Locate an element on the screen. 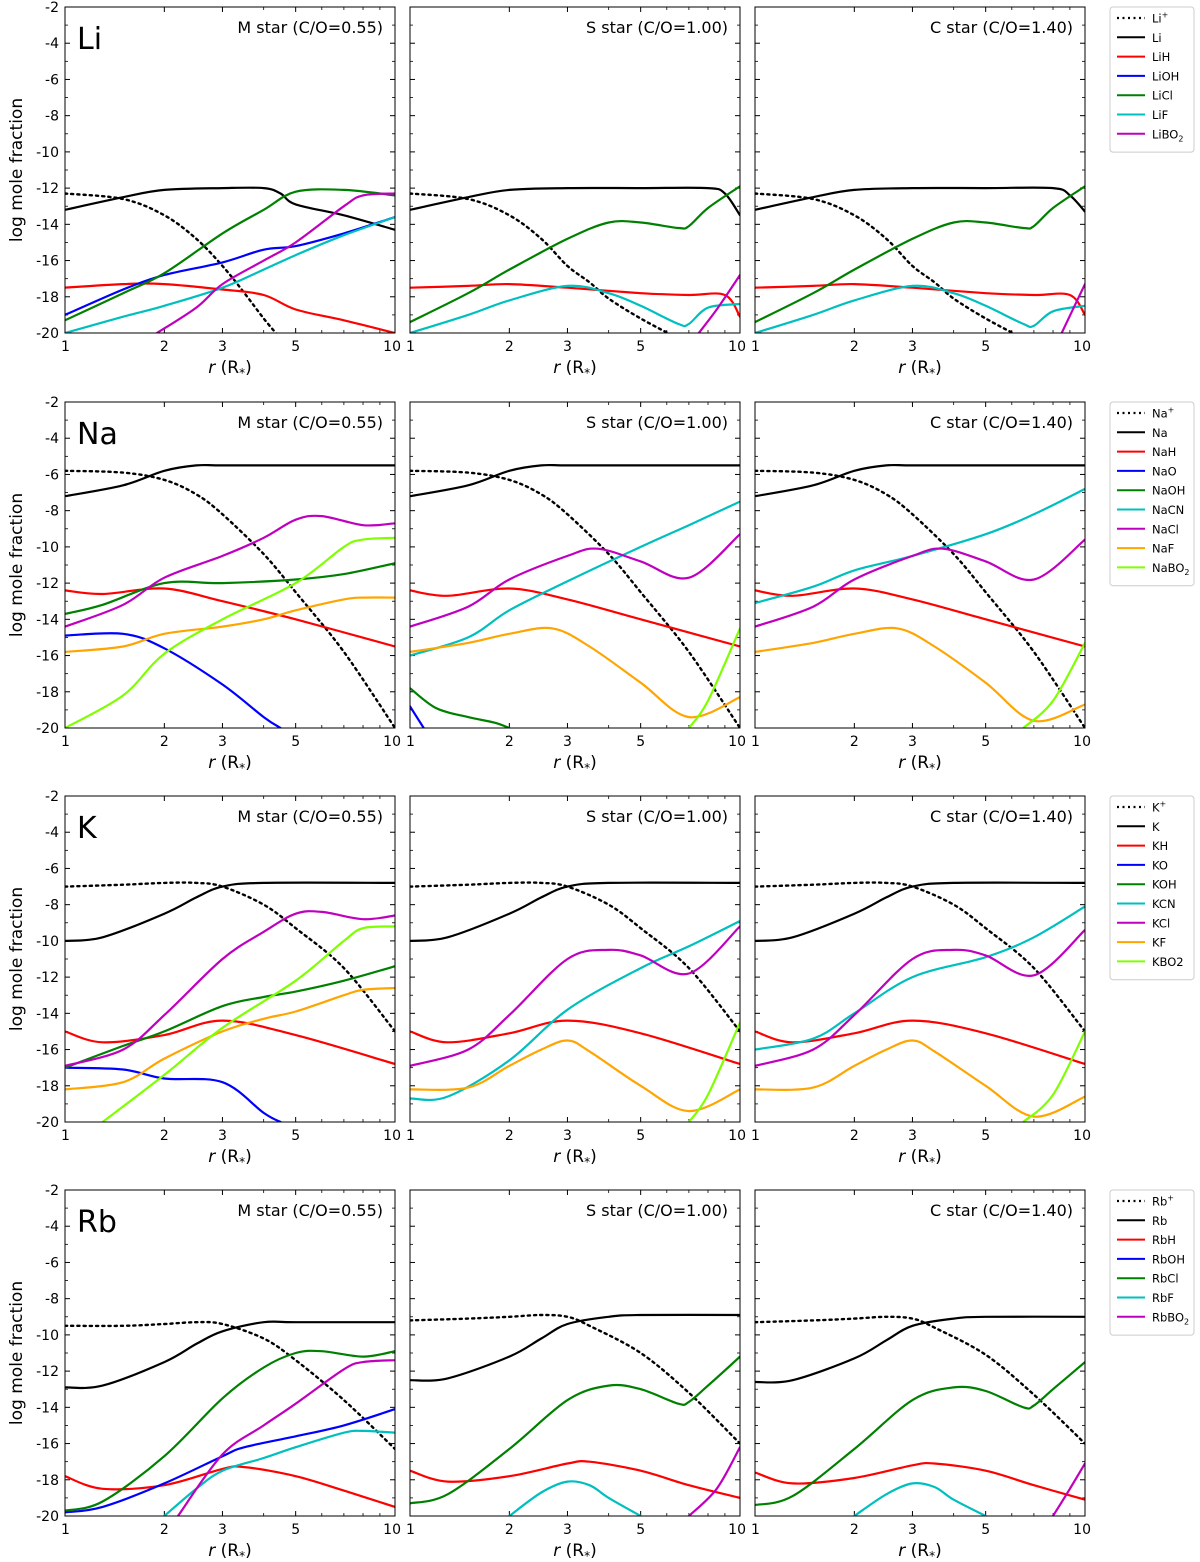 The image size is (1200, 1562). panel-k-2: 1 2 3 5 10 r (R*) S star (C/O=1.00) is located at coordinates (576, 982).